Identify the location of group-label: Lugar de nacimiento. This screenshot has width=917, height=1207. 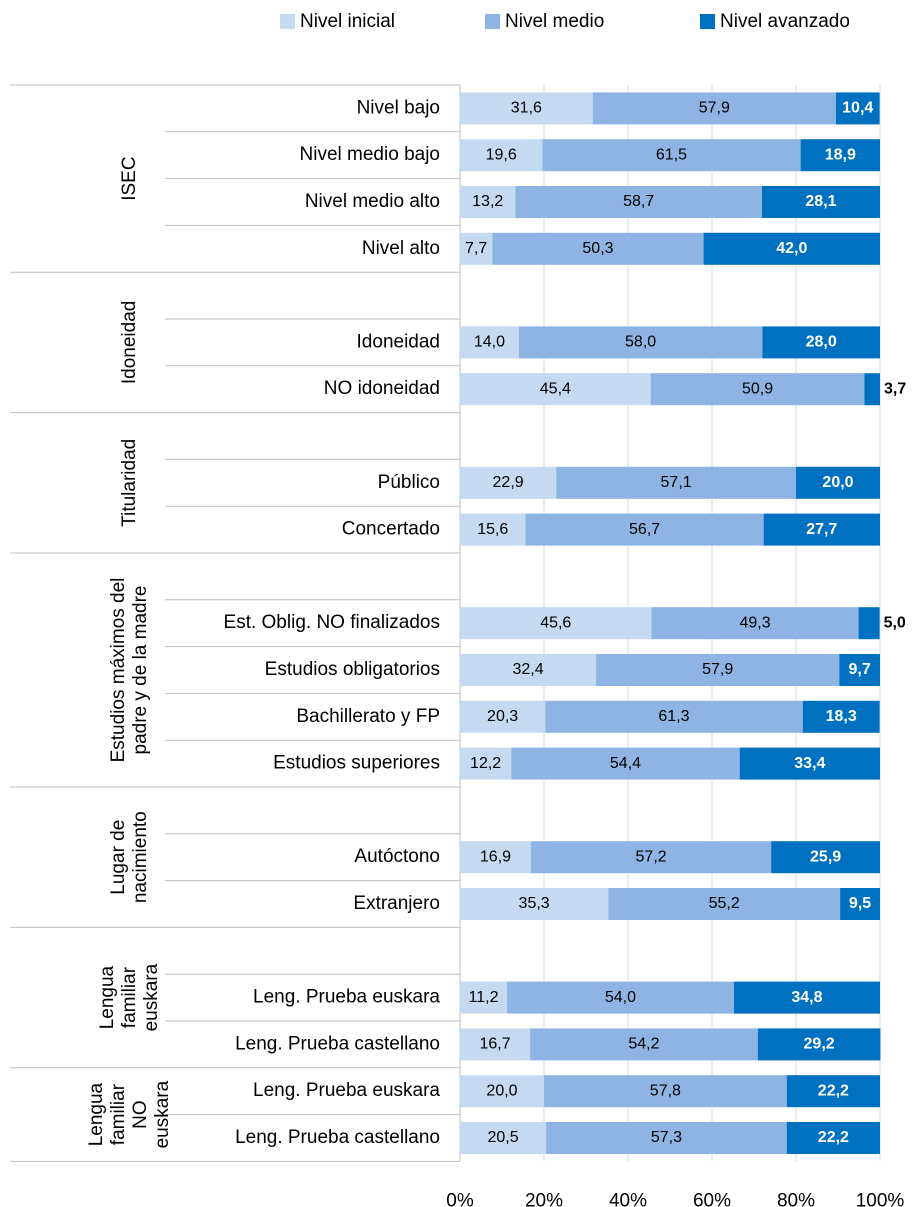
(129, 857).